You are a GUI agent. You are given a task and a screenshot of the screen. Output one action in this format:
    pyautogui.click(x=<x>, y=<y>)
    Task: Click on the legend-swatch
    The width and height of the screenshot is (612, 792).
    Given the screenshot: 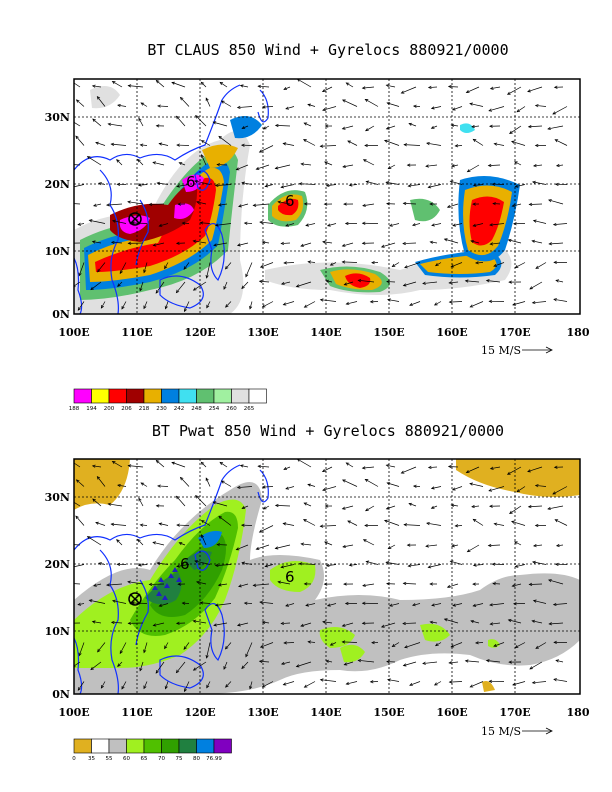 What is the action you would take?
    pyautogui.click(x=152, y=396)
    